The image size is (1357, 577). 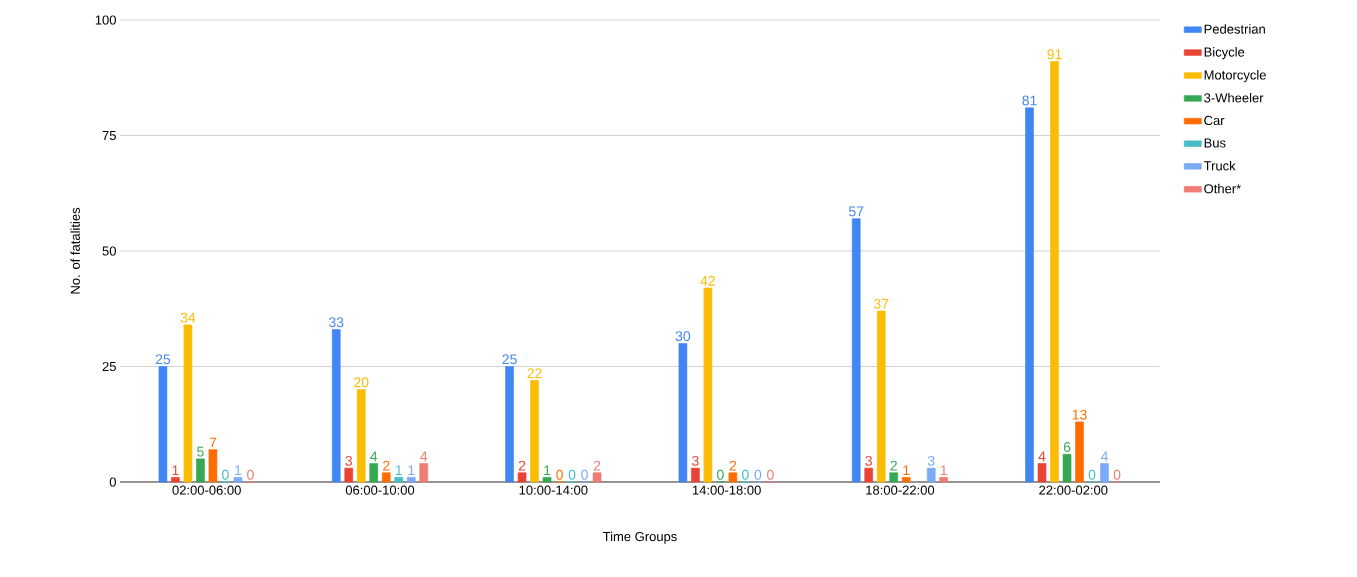 I want to click on legend-label: Bus, so click(x=1215, y=143).